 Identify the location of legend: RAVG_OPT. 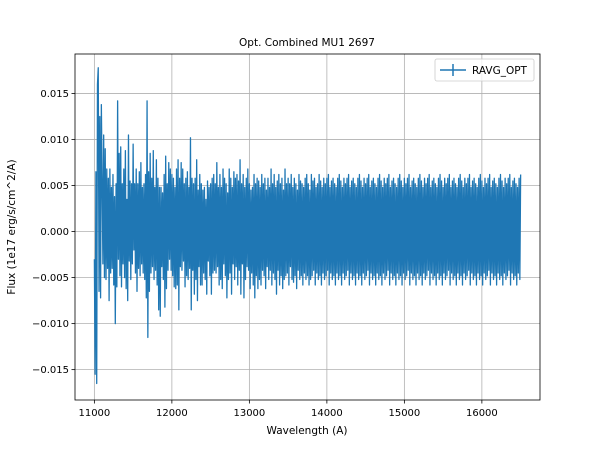
(484, 70).